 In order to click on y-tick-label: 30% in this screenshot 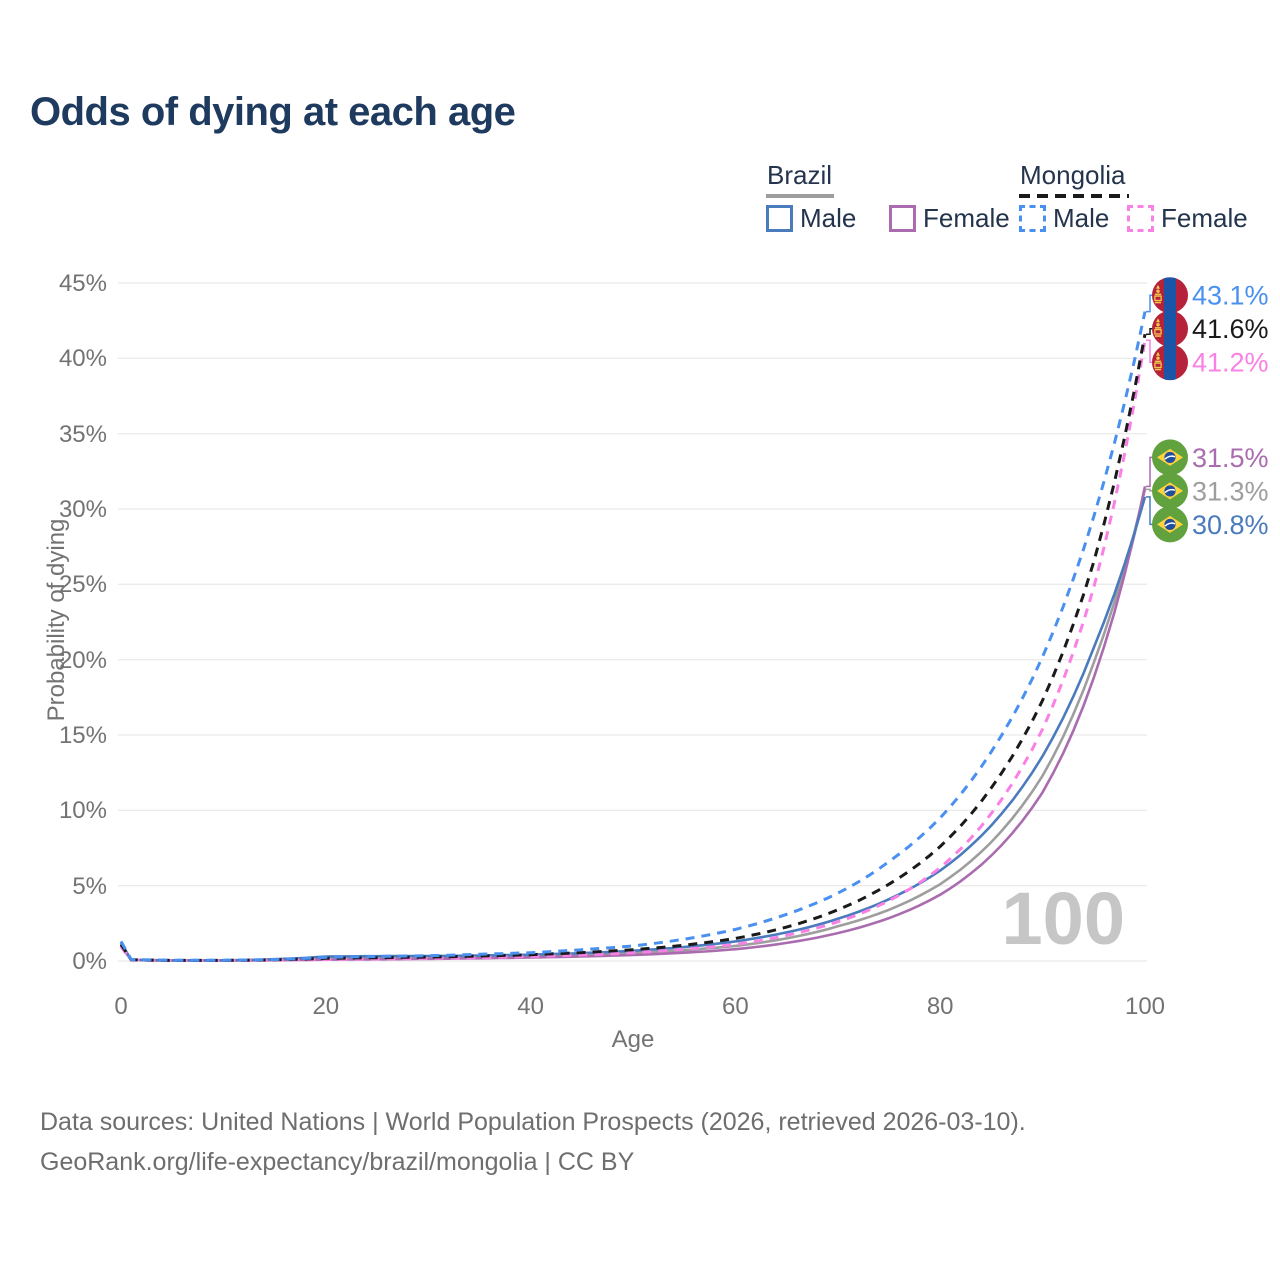, I will do `click(82, 509)`.